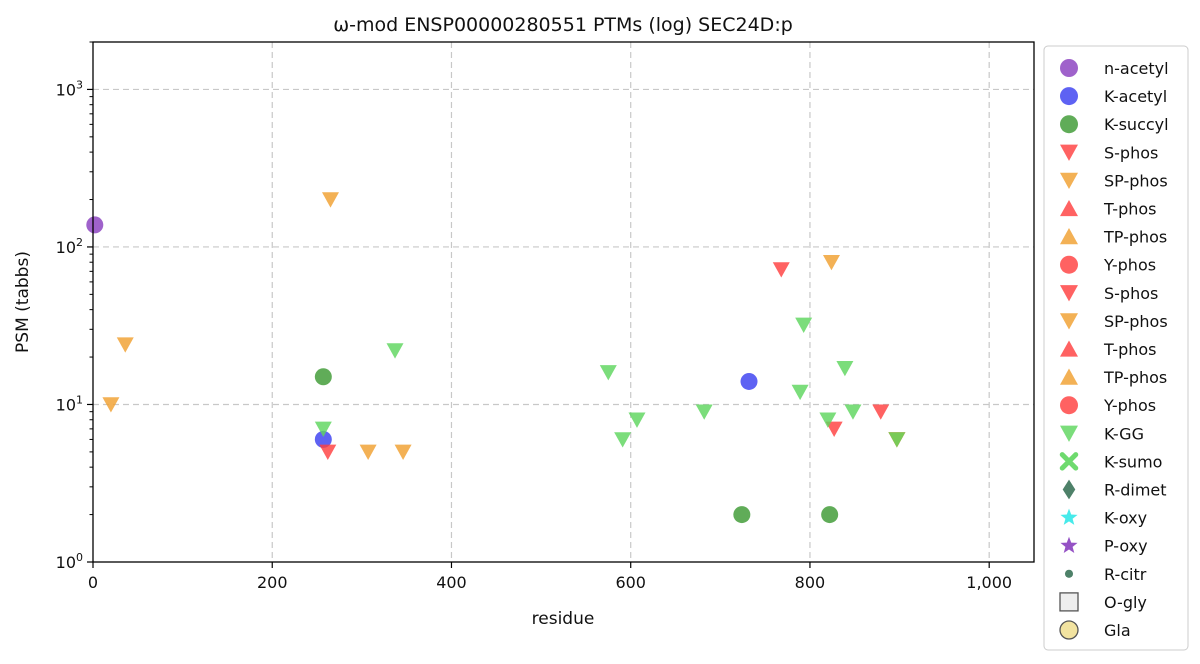  I want to click on y-tick-label: 10³, so click(69, 88).